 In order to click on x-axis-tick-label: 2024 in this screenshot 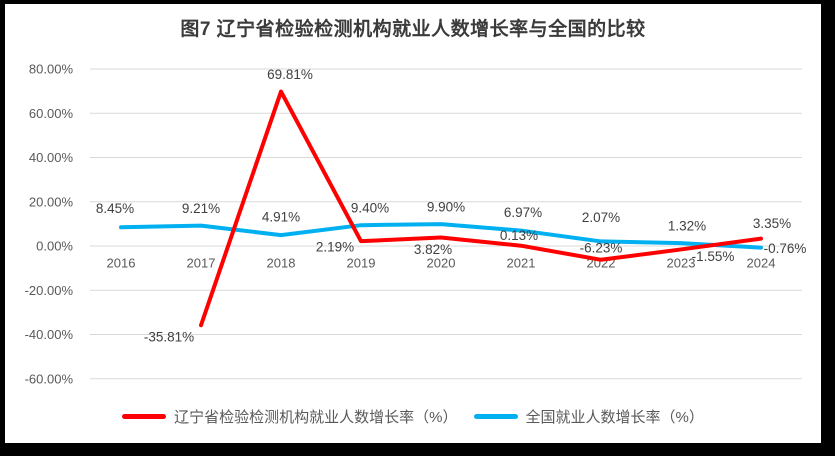, I will do `click(761, 263)`.